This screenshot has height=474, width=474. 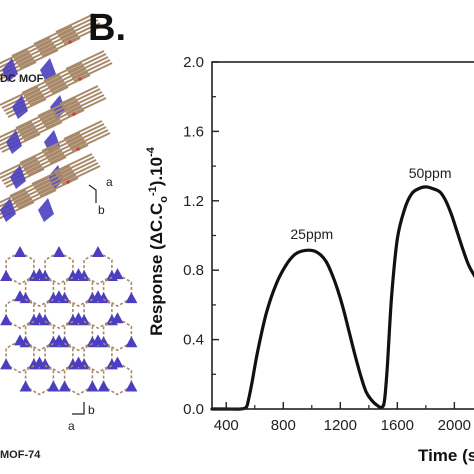 I want to click on x-tick-label: 2000, so click(x=454, y=425).